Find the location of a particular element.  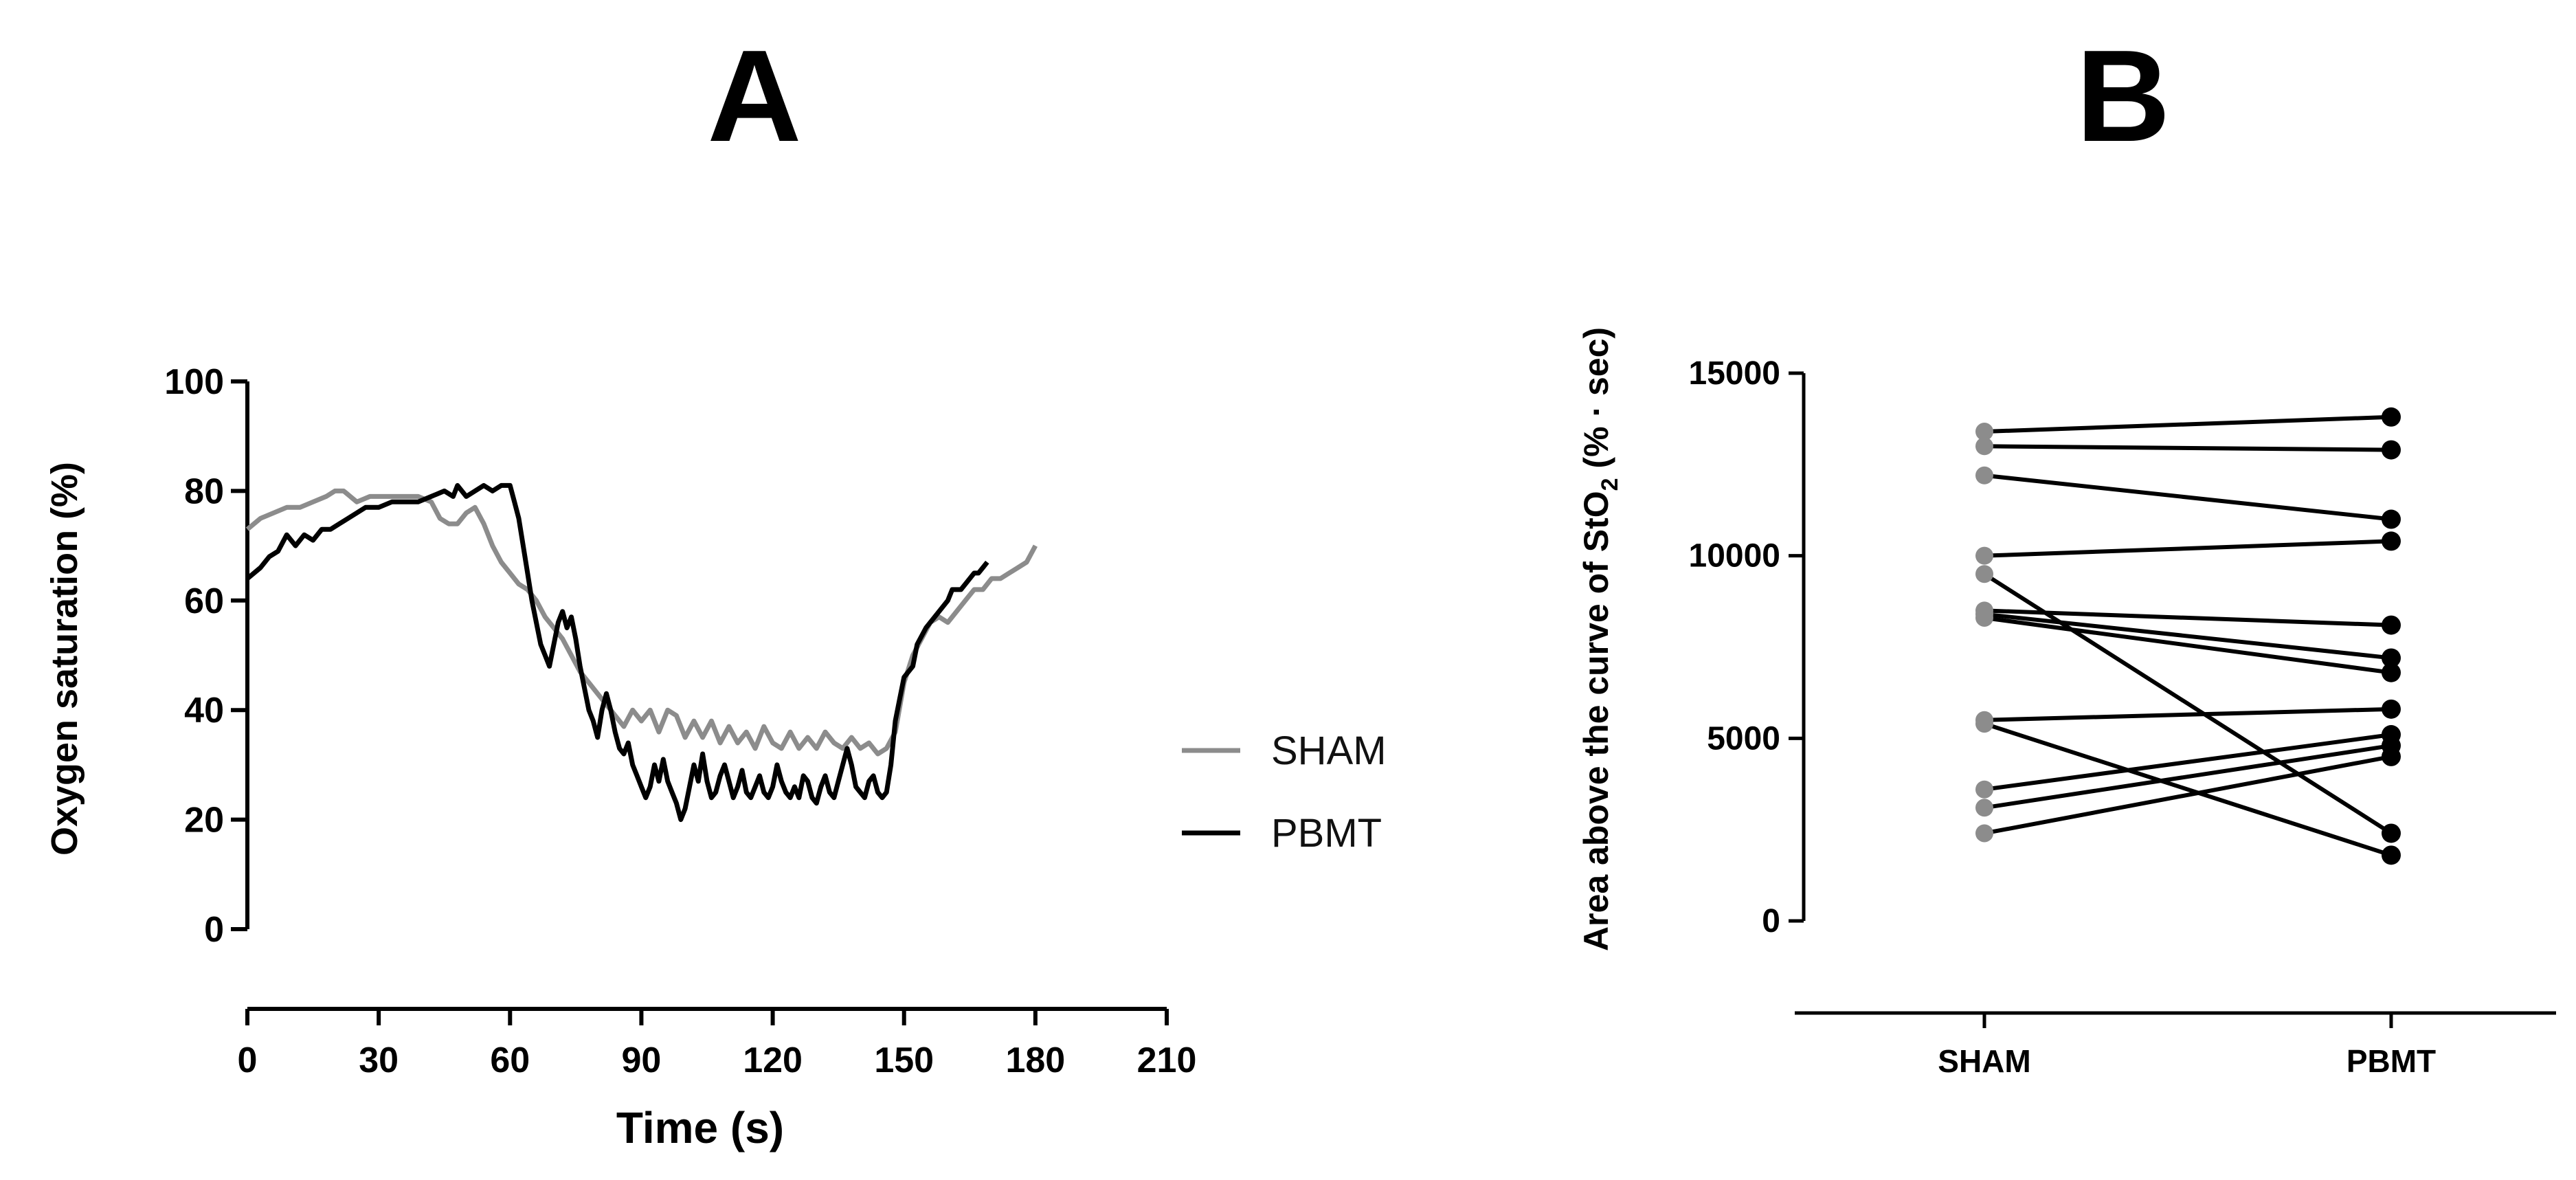

x-axis-title: Time (s) is located at coordinates (700, 1128).